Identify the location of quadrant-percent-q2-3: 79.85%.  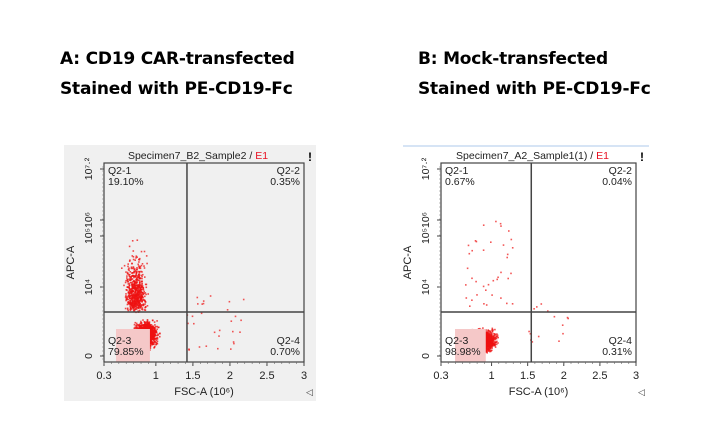
(126, 352).